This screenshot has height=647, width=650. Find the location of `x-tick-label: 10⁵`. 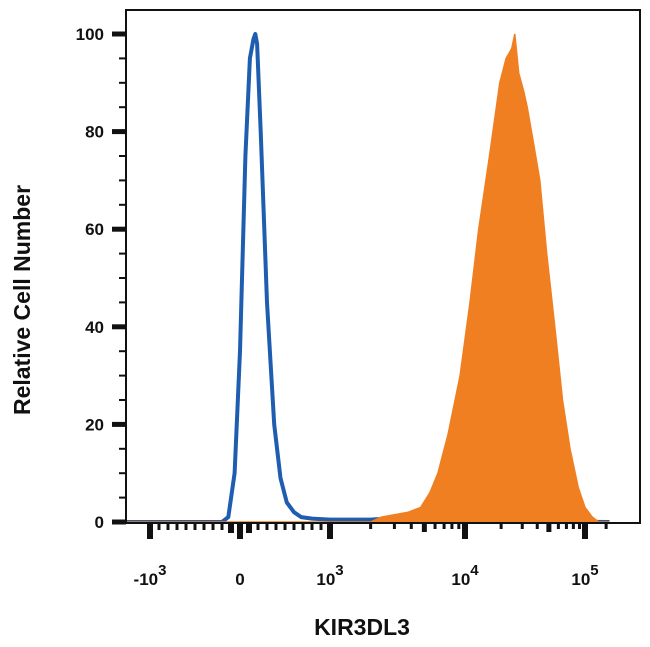

x-tick-label: 10⁵ is located at coordinates (584, 575).